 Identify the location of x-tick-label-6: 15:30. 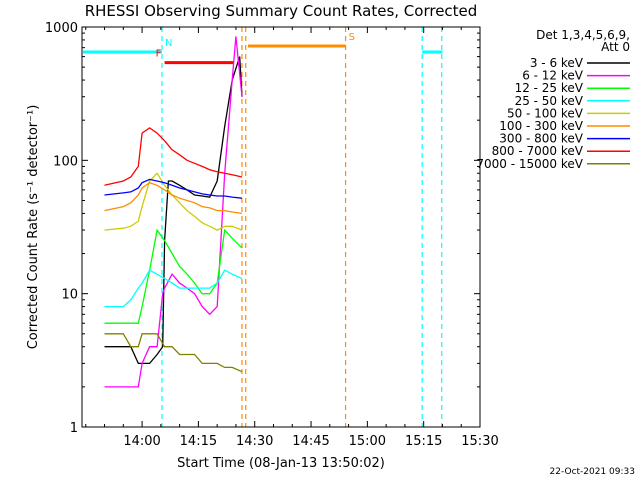
(479, 441).